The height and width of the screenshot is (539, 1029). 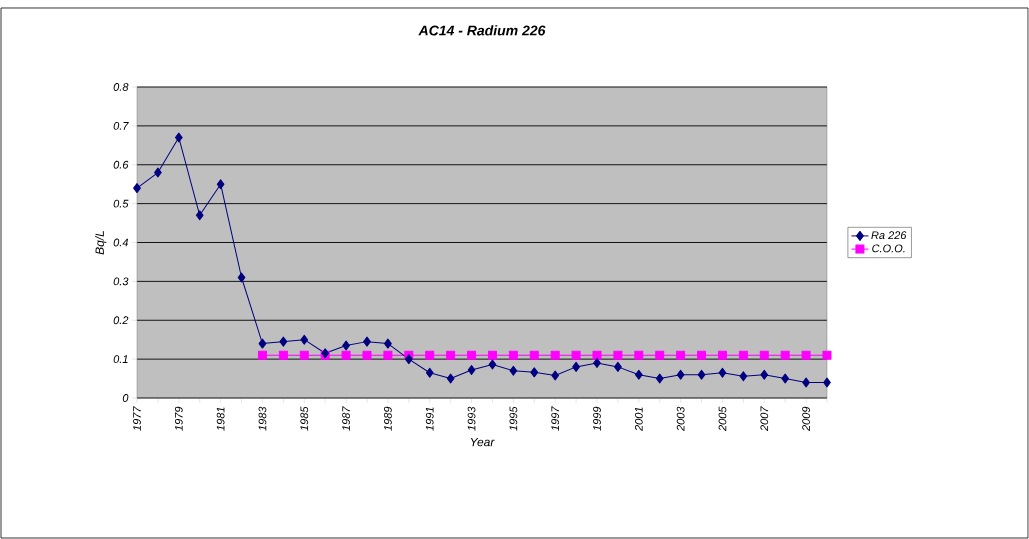 I want to click on legend-label: C.O.O., so click(x=888, y=248).